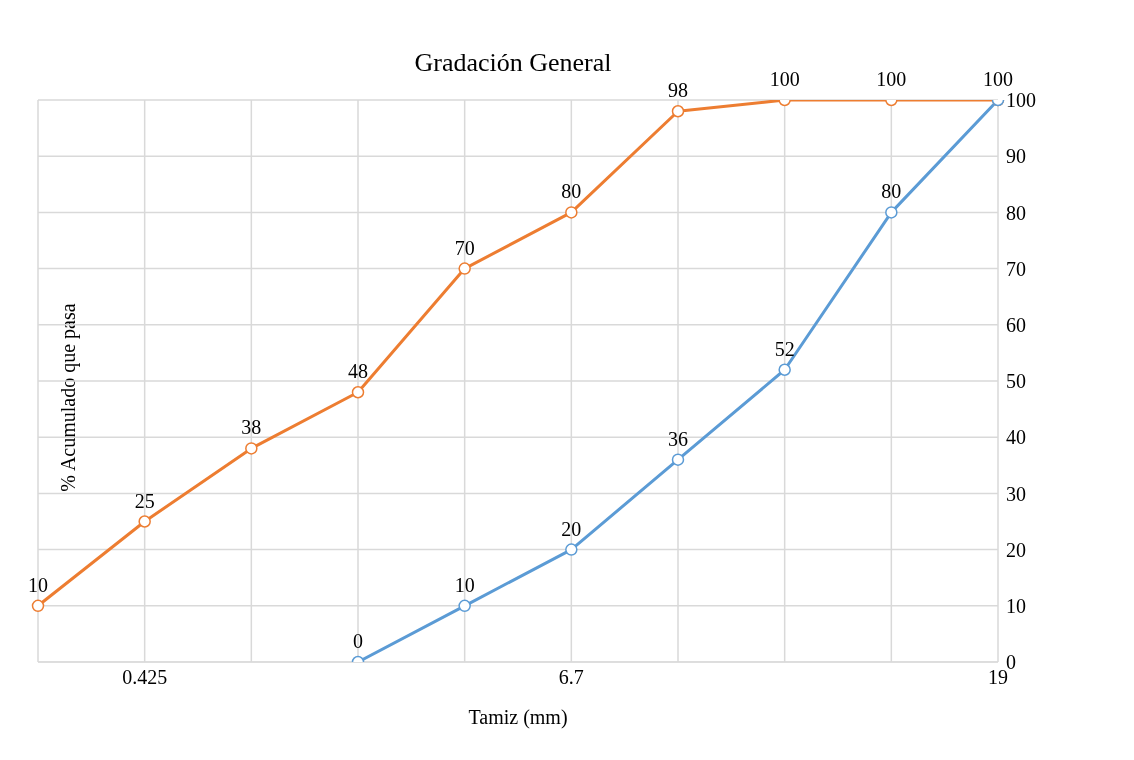 This screenshot has width=1134, height=760. Describe the element at coordinates (1016, 493) in the screenshot. I see `y-tick-label: 30` at that location.